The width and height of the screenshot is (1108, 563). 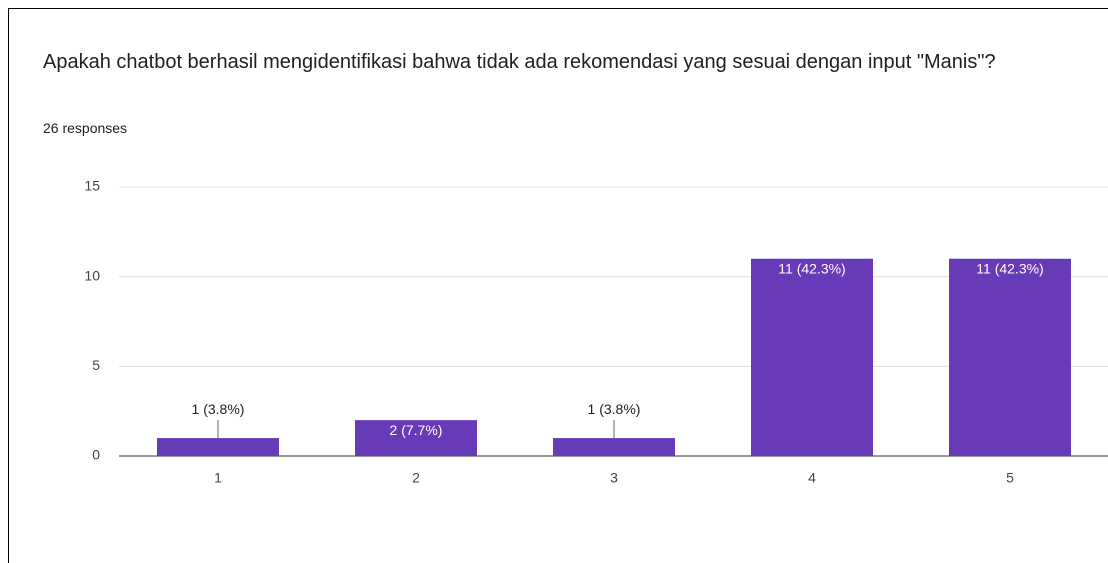 I want to click on x-tick-label: 5, so click(x=1010, y=478).